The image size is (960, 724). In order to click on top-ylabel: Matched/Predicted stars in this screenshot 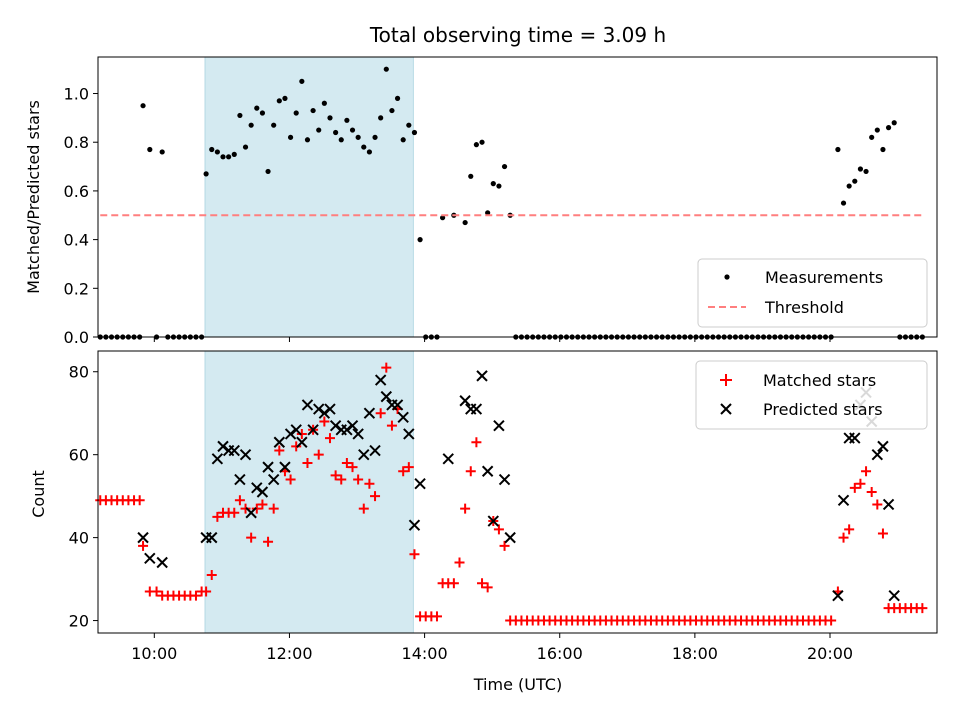, I will do `click(33, 197)`.